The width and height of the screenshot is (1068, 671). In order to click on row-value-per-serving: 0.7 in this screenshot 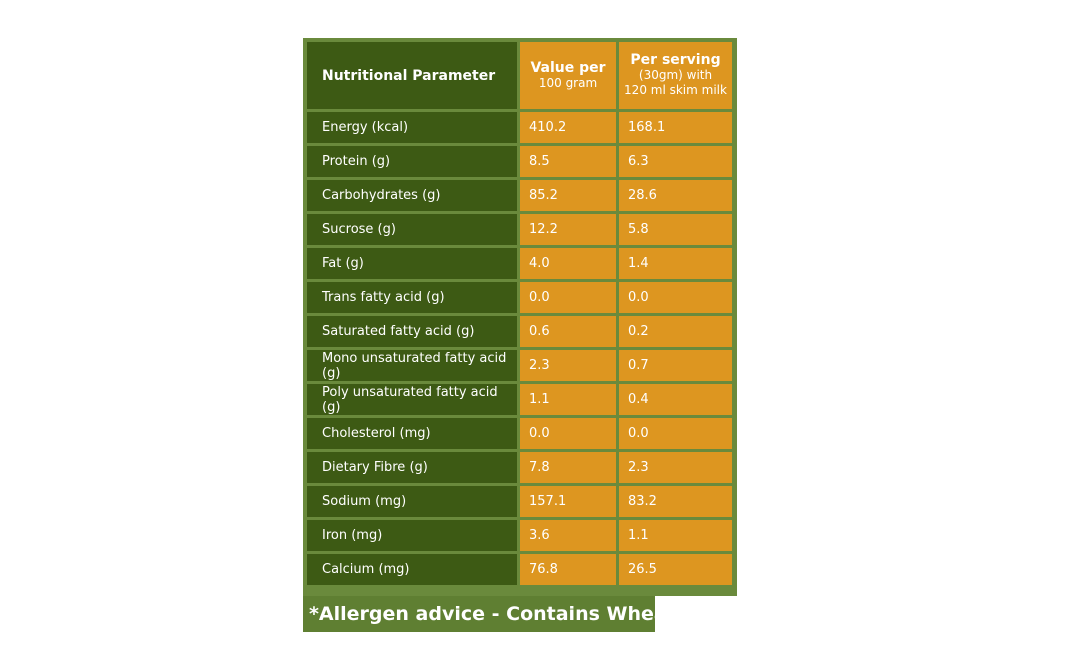, I will do `click(675, 365)`.